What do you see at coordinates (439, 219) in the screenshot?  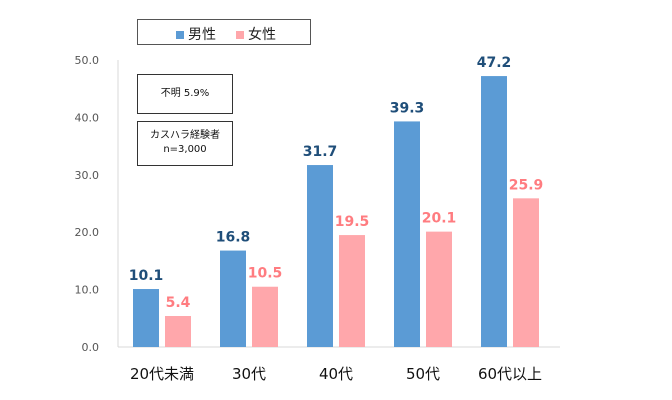 I see `bar-value-label: 20.1` at bounding box center [439, 219].